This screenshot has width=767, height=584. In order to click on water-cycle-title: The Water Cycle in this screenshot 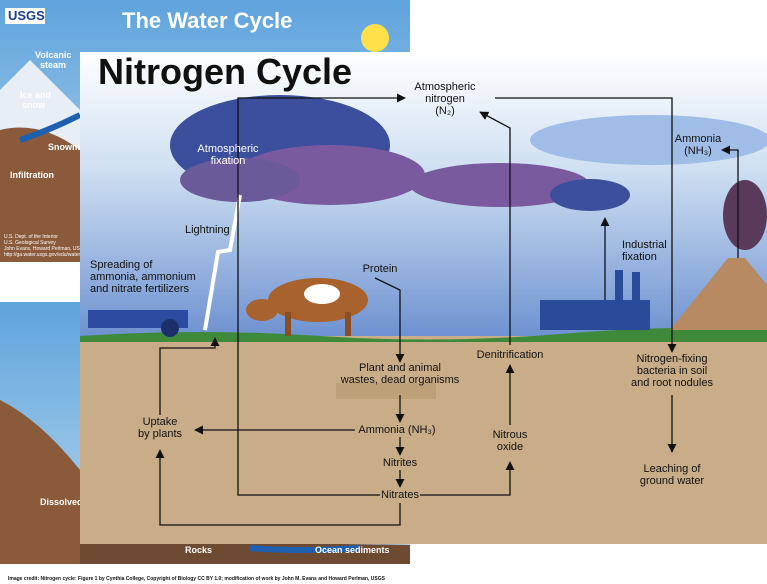, I will do `click(207, 20)`.